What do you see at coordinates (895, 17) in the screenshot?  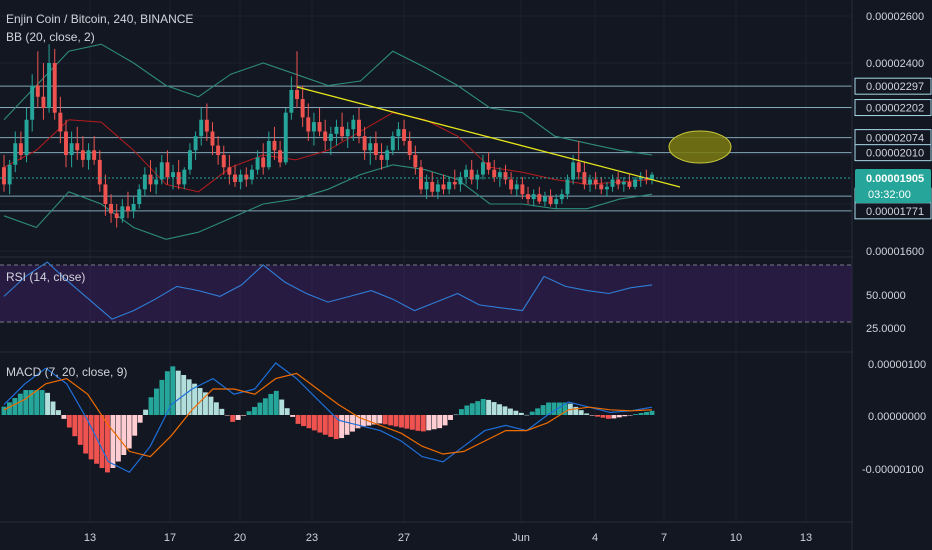 I see `price-axis-tick-0: 0.00002600` at bounding box center [895, 17].